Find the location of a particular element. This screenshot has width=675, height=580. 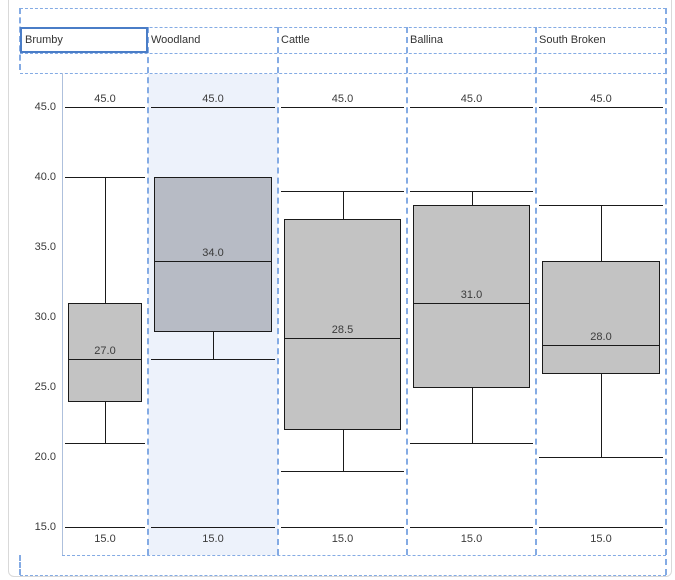

boxplot-column-brumby: 45.0 15.0 27.0 is located at coordinates (105, 314).